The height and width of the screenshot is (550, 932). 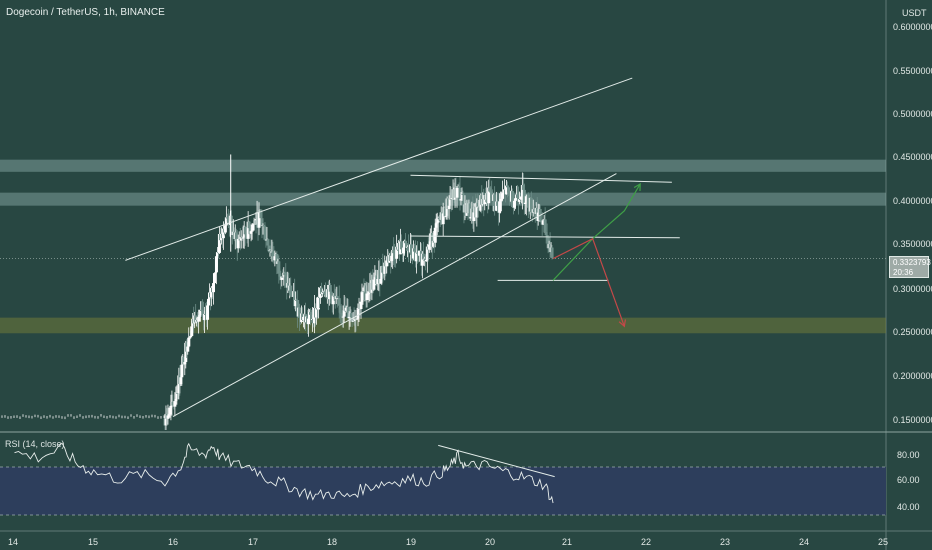 What do you see at coordinates (908, 507) in the screenshot?
I see `rsi-tick-label: 40.00` at bounding box center [908, 507].